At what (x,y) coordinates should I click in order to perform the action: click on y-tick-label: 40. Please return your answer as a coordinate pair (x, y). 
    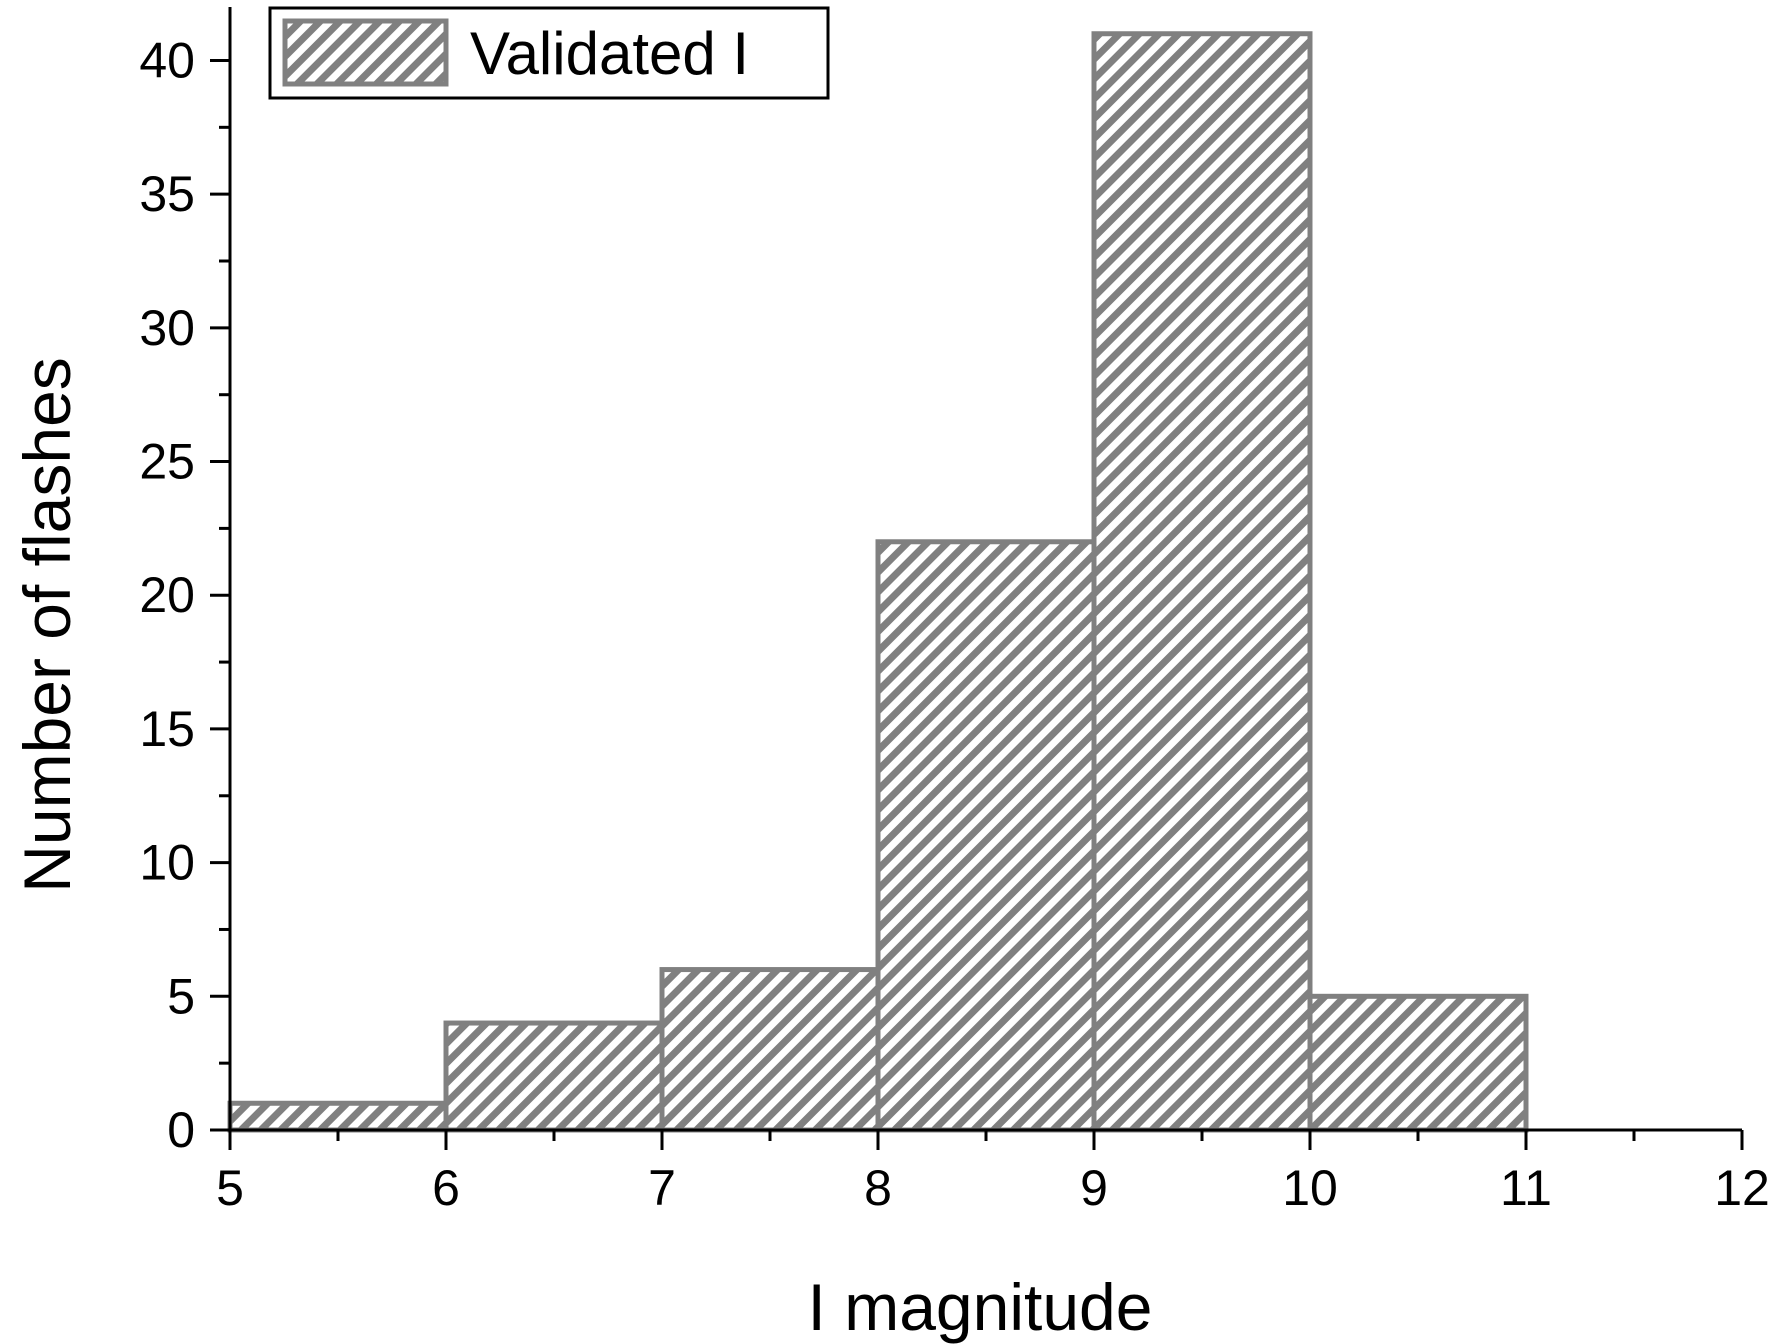
    Looking at the image, I should click on (167, 60).